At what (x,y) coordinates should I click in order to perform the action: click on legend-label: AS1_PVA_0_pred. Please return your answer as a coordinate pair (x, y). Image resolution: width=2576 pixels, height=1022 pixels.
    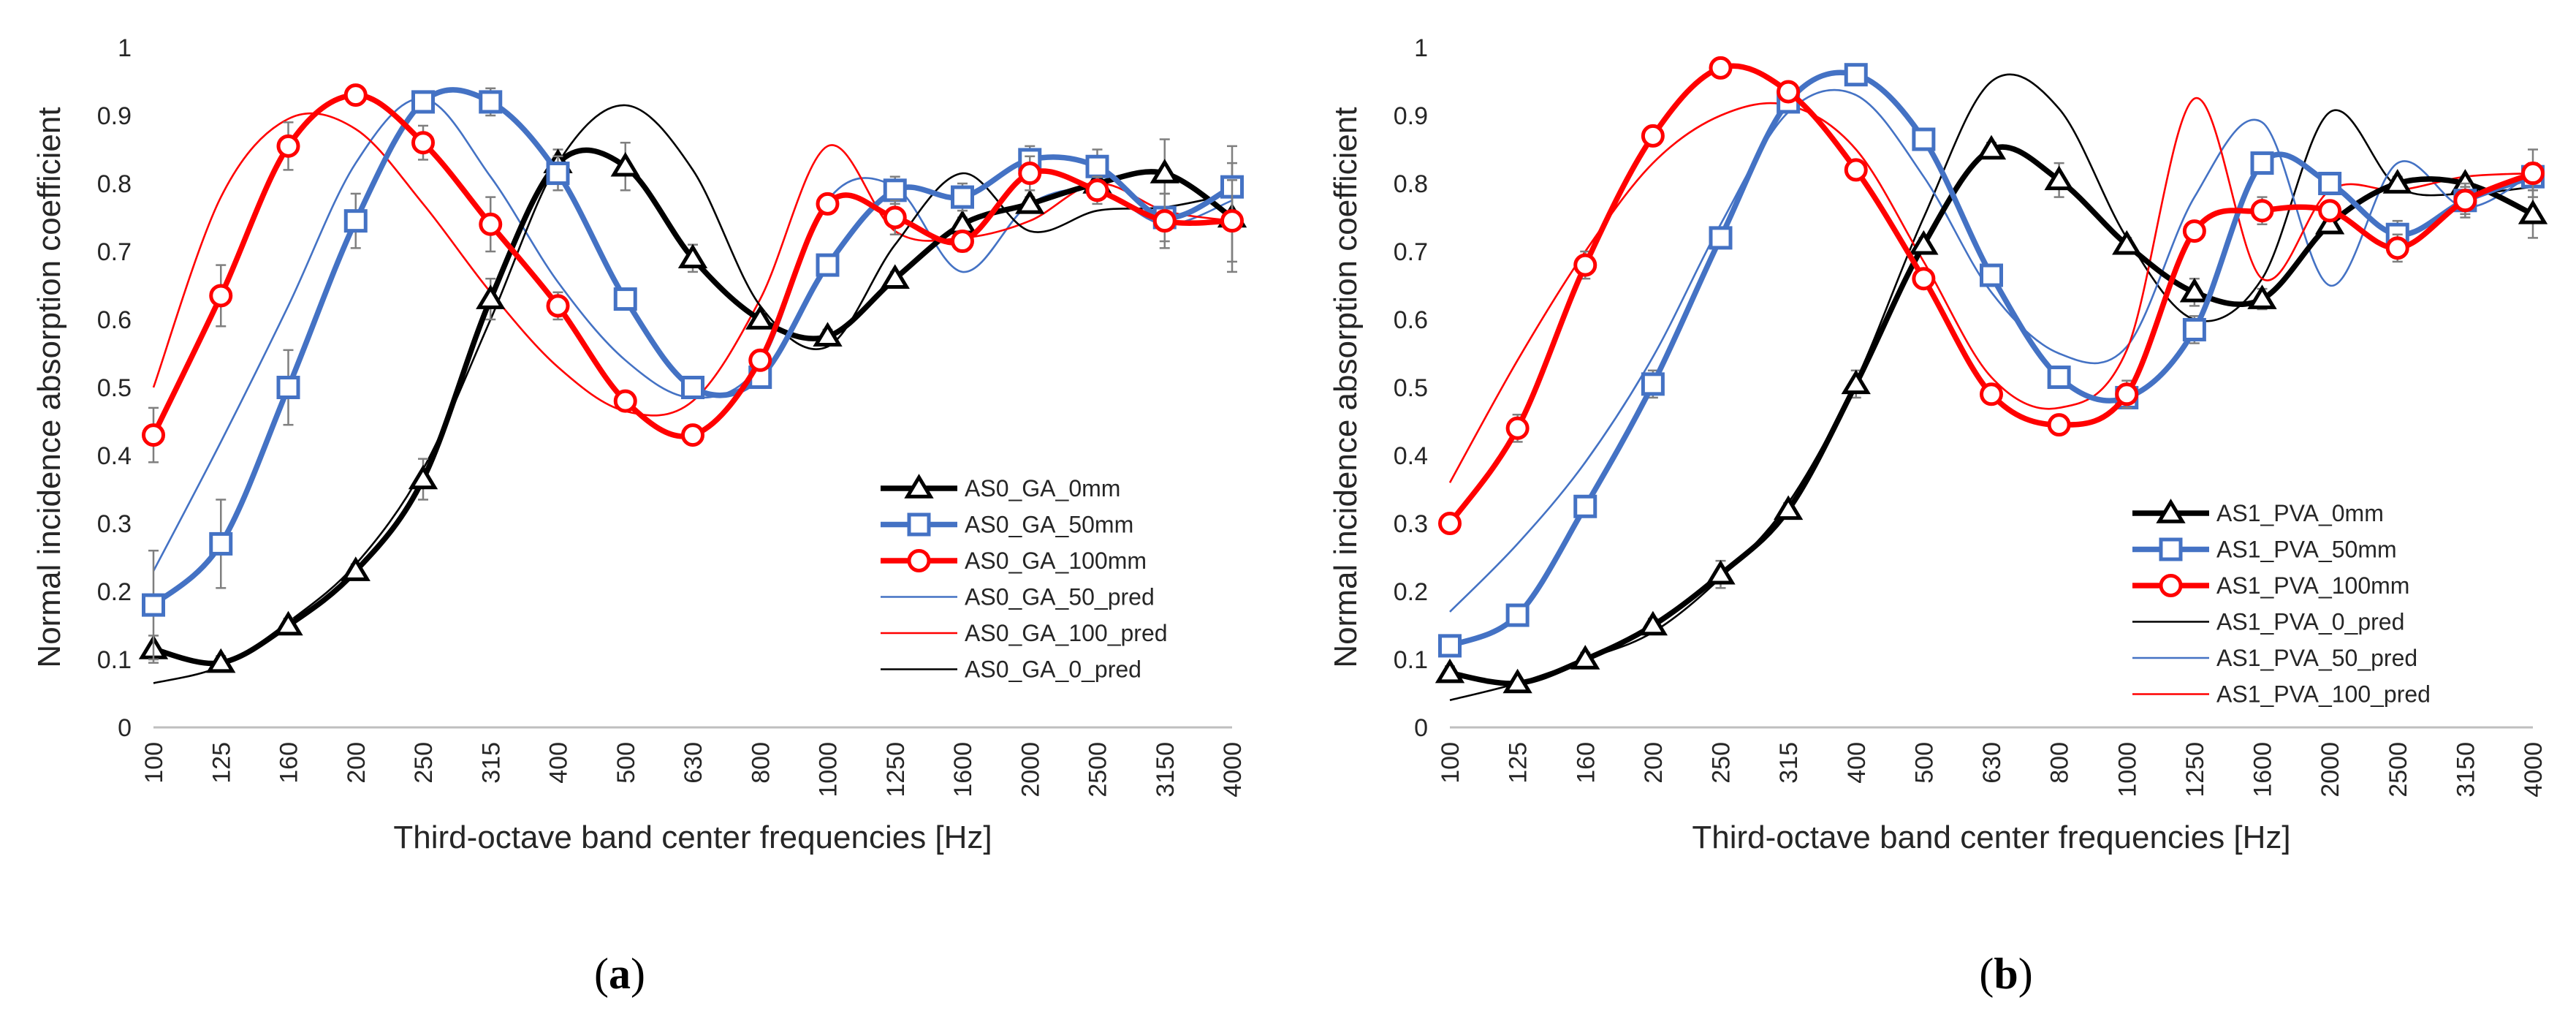
    Looking at the image, I should click on (2310, 622).